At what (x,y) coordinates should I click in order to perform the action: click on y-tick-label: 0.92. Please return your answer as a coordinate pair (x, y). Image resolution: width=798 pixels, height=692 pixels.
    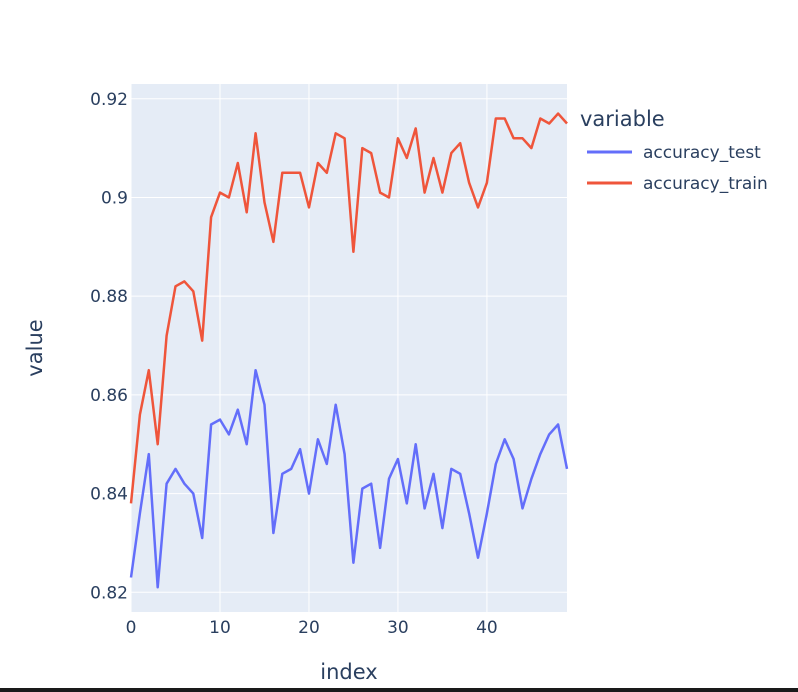
    Looking at the image, I should click on (109, 100).